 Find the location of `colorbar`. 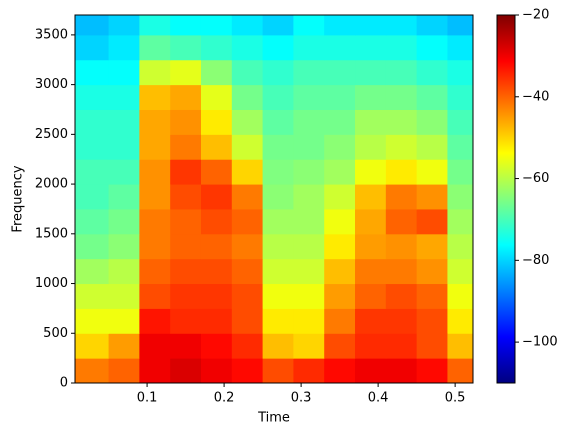

colorbar is located at coordinates (506, 199).